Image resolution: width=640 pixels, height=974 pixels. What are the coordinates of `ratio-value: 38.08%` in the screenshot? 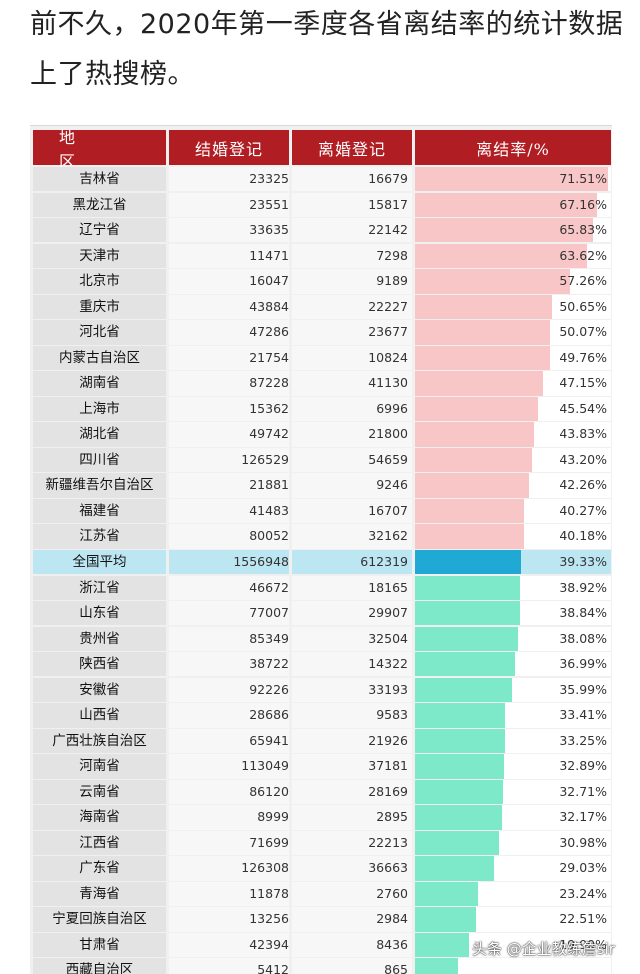 It's located at (583, 638).